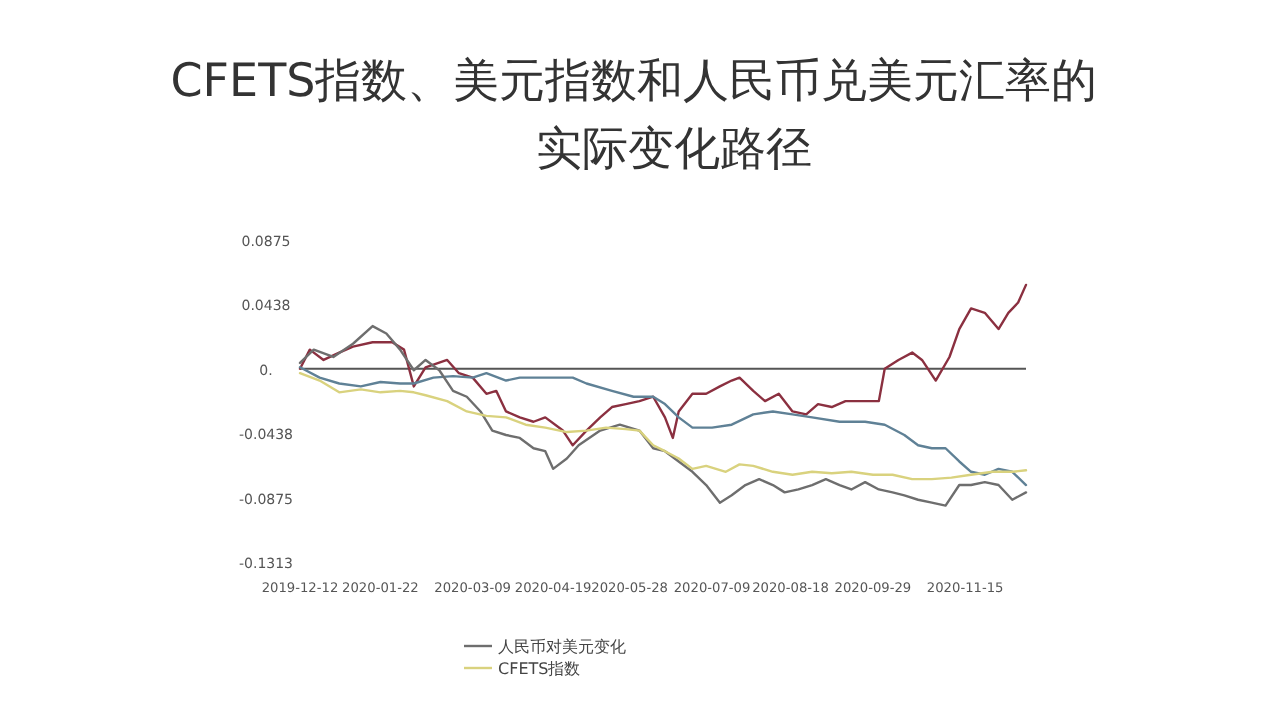  What do you see at coordinates (539, 669) in the screenshot?
I see `legend-label: CFETS指数` at bounding box center [539, 669].